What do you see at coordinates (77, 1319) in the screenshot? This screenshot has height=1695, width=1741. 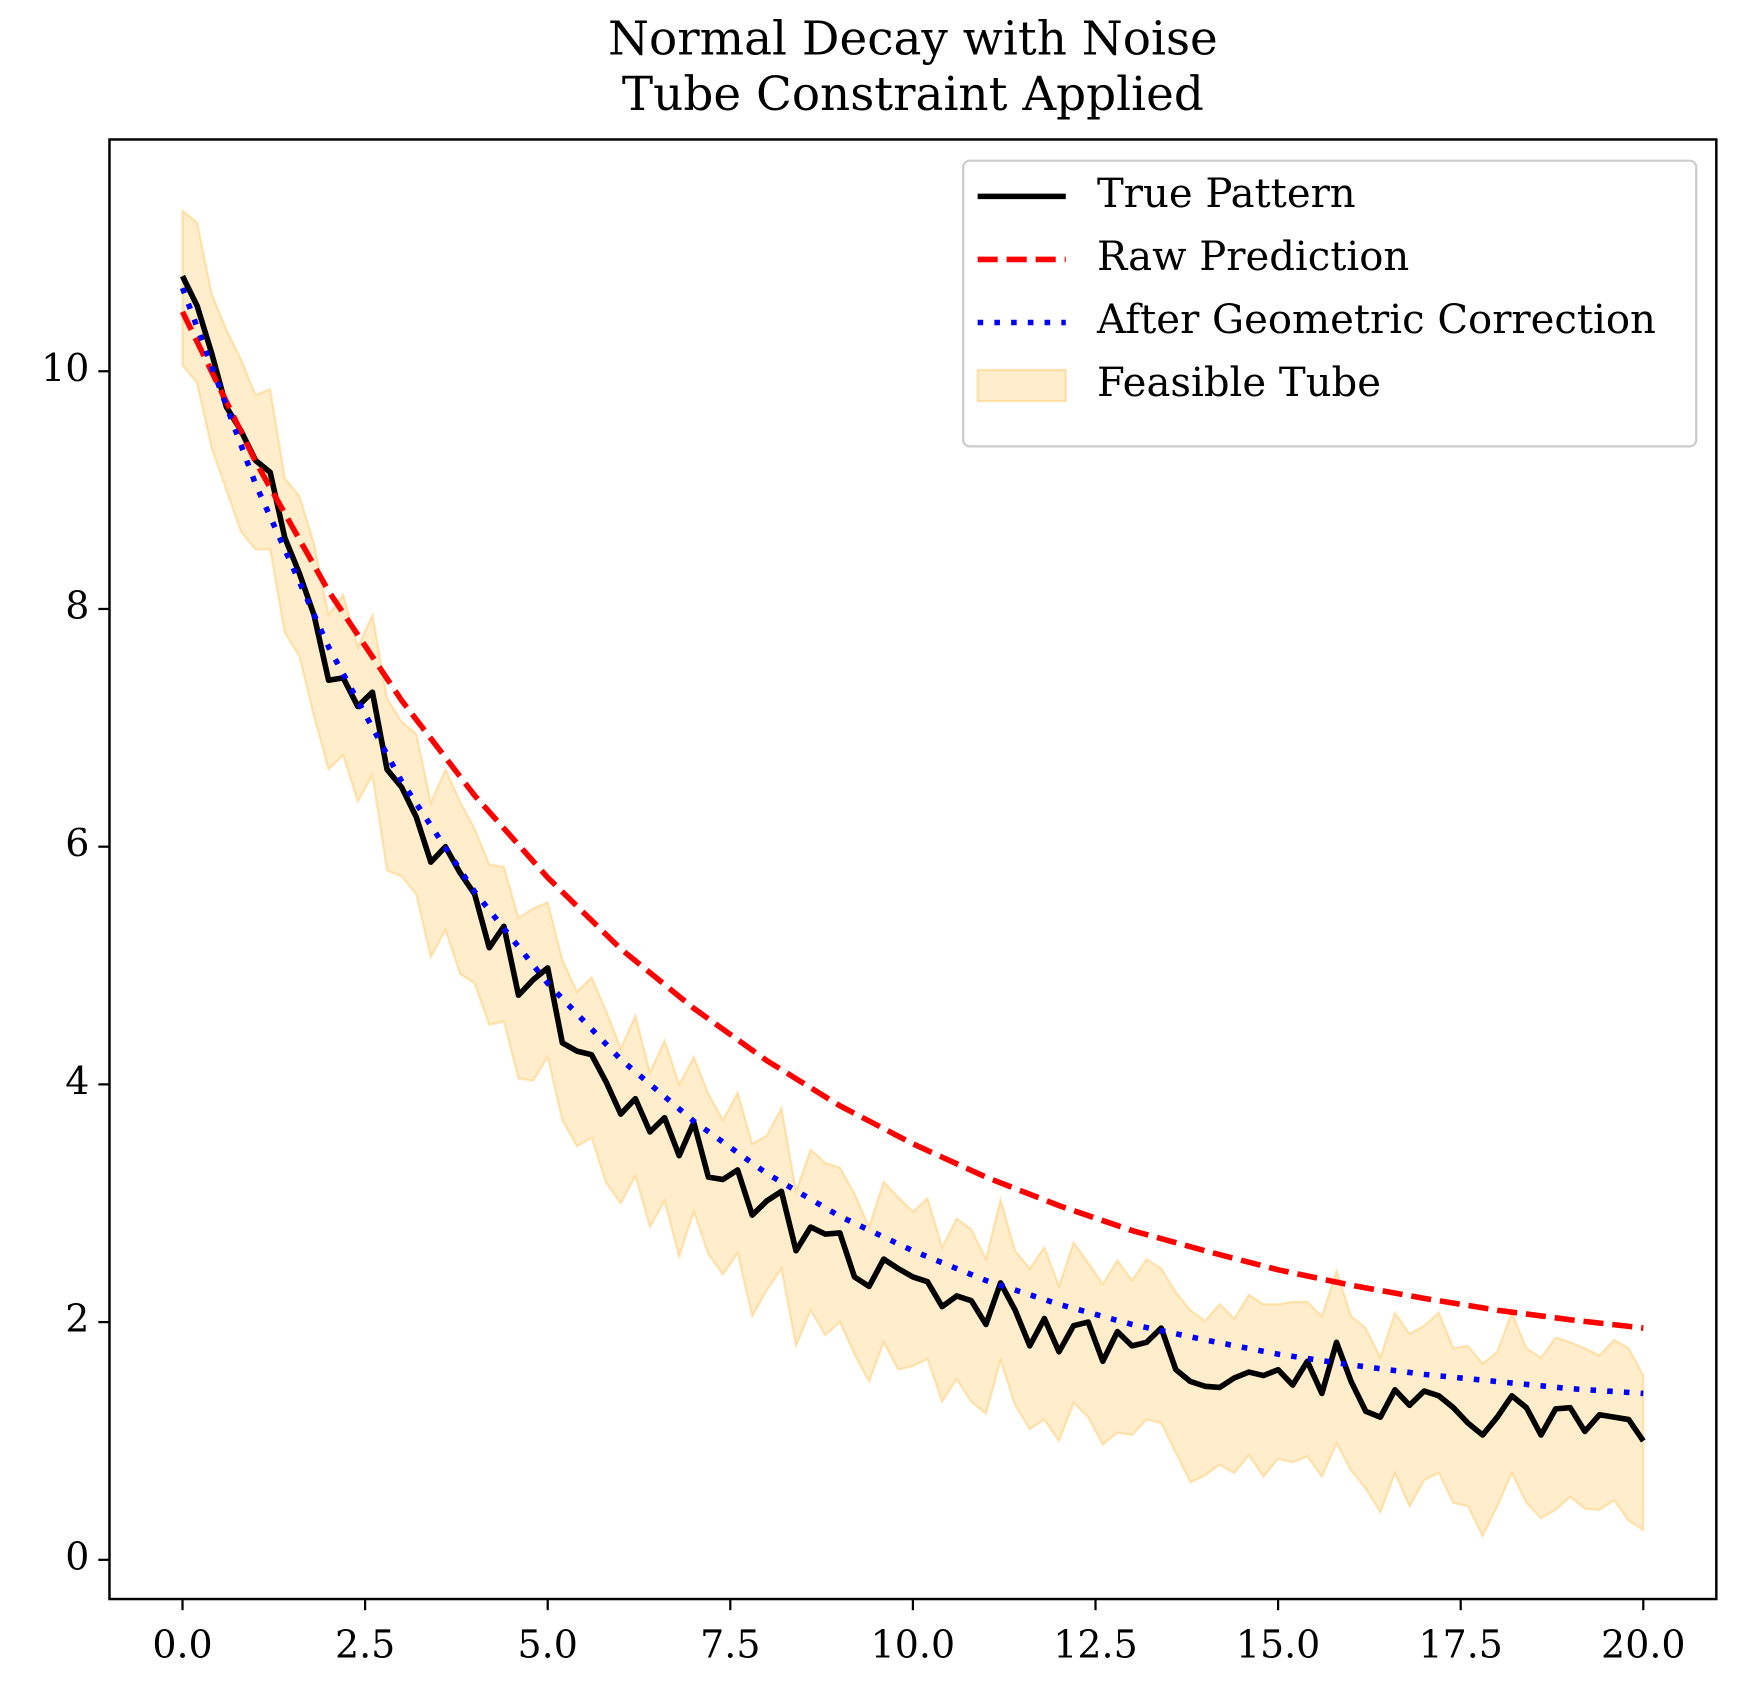 I see `y-tick-label: 2` at bounding box center [77, 1319].